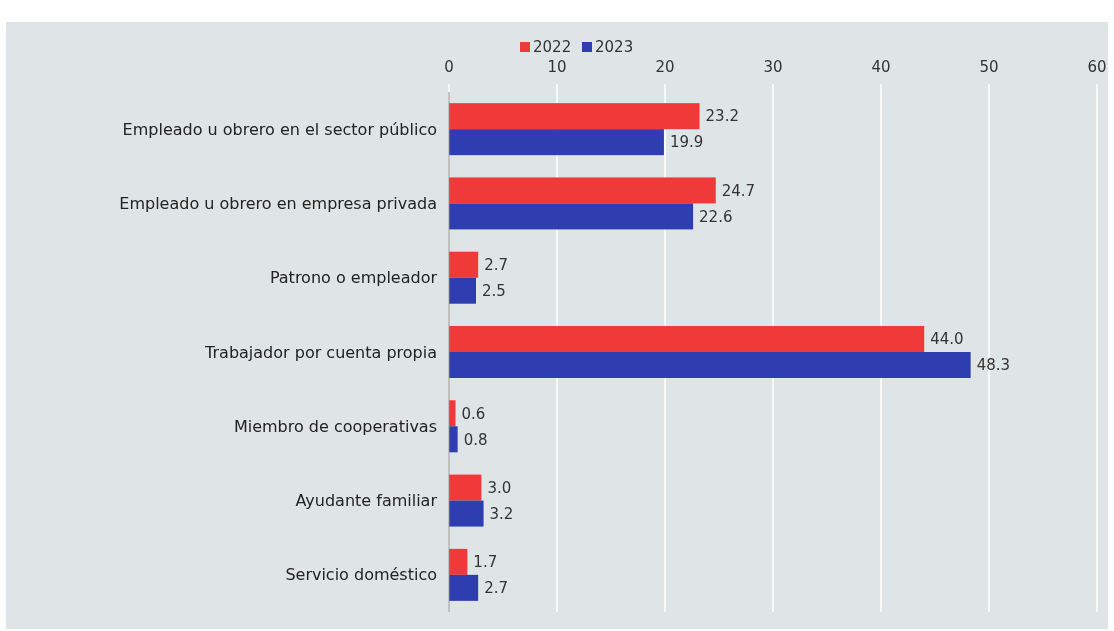 Image resolution: width=1114 pixels, height=631 pixels. What do you see at coordinates (989, 67) in the screenshot?
I see `x-tick-label: 50` at bounding box center [989, 67].